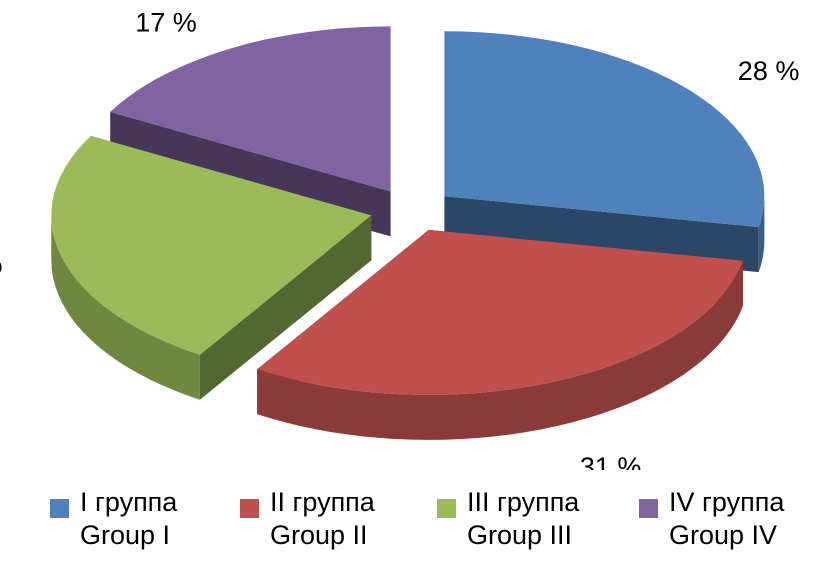 The image size is (838, 564). Describe the element at coordinates (611, 461) in the screenshot. I see `data-label-group-2: 31 %` at that location.